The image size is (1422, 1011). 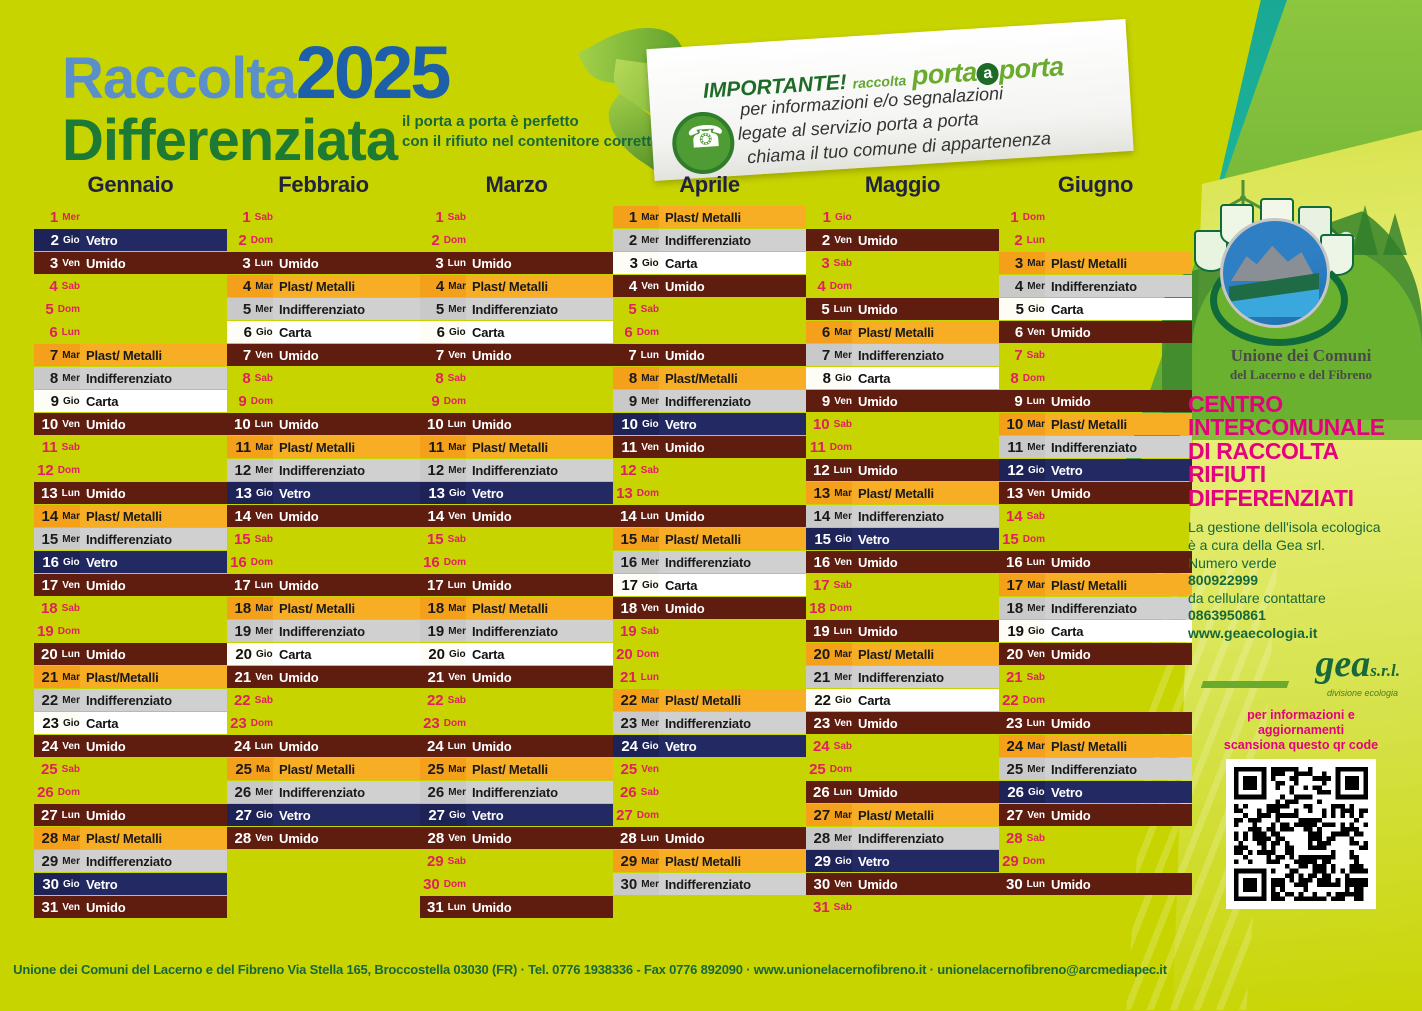 What do you see at coordinates (57, 309) in the screenshot?
I see `day-cell: 5 Dom` at bounding box center [57, 309].